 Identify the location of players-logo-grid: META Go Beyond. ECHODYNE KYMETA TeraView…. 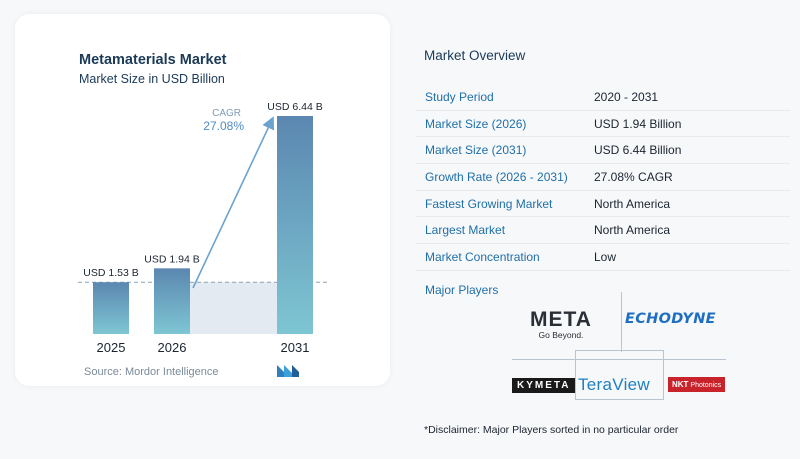
(619, 348).